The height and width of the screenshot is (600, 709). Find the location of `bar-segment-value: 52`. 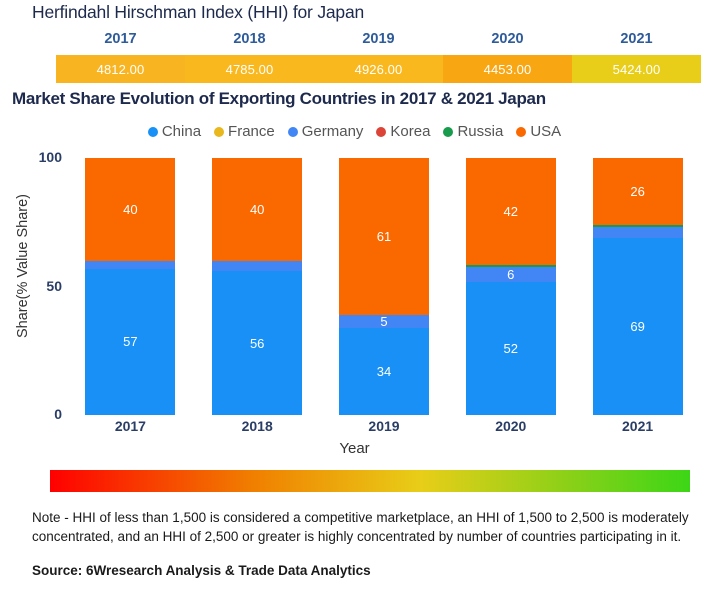

bar-segment-value: 52 is located at coordinates (511, 349).